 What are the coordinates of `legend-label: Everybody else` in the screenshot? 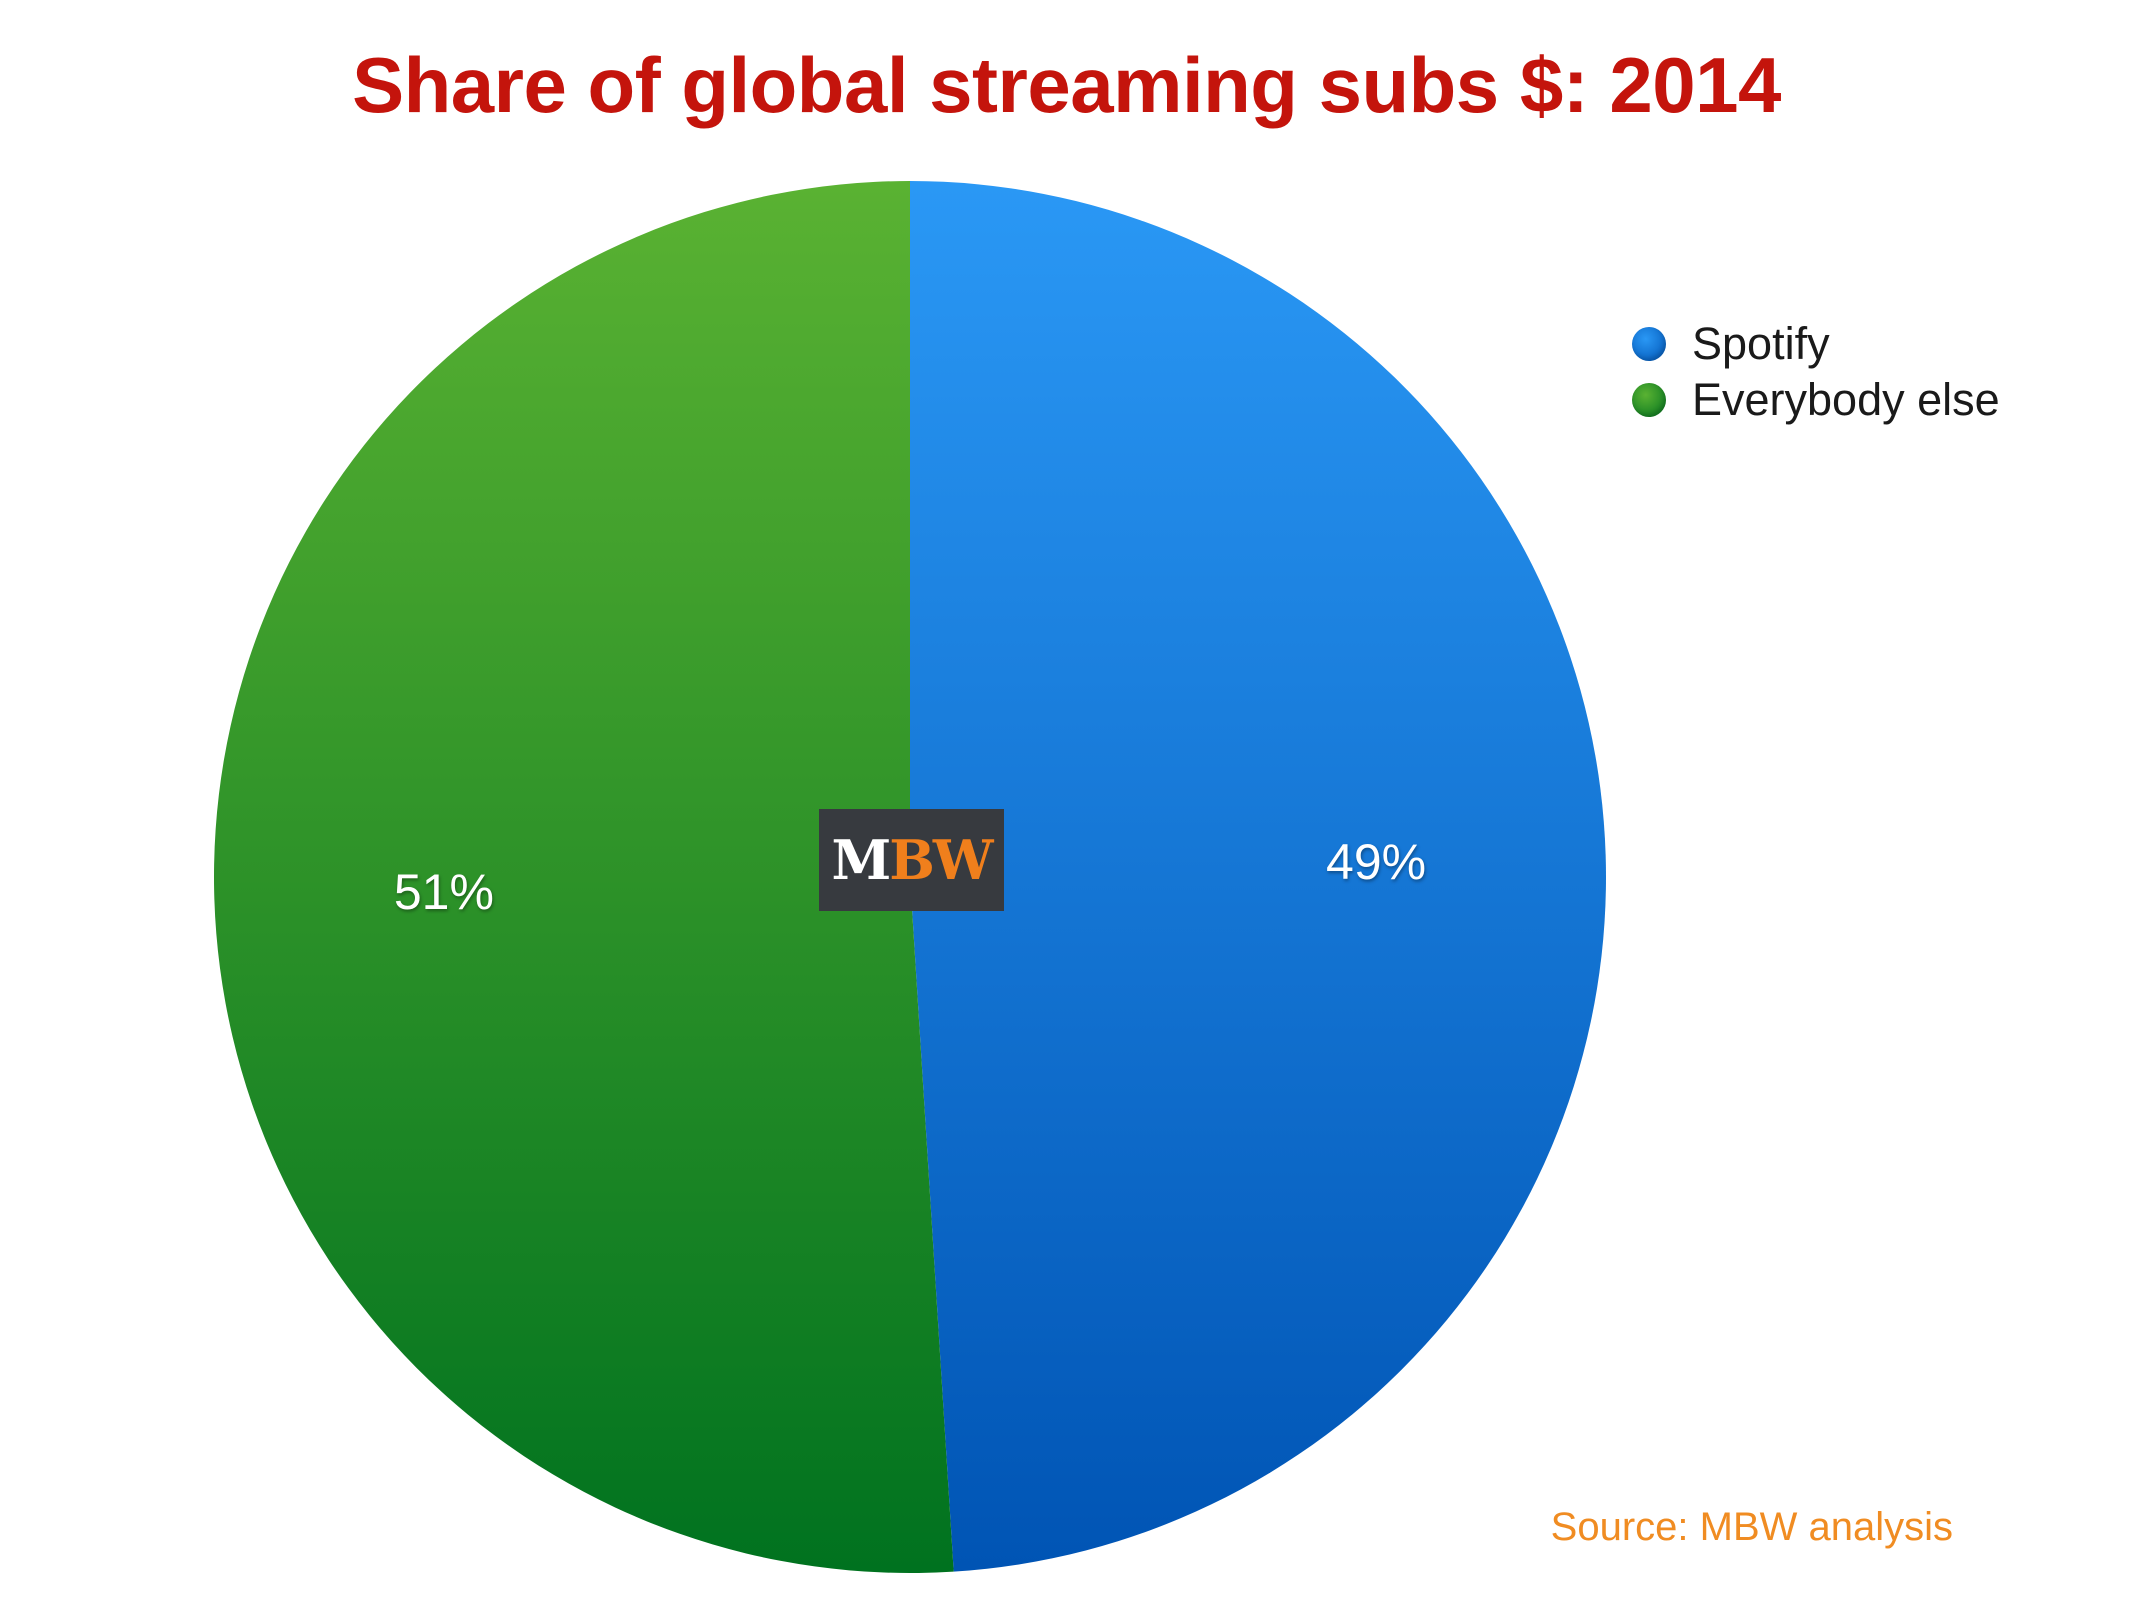 It's located at (1846, 399).